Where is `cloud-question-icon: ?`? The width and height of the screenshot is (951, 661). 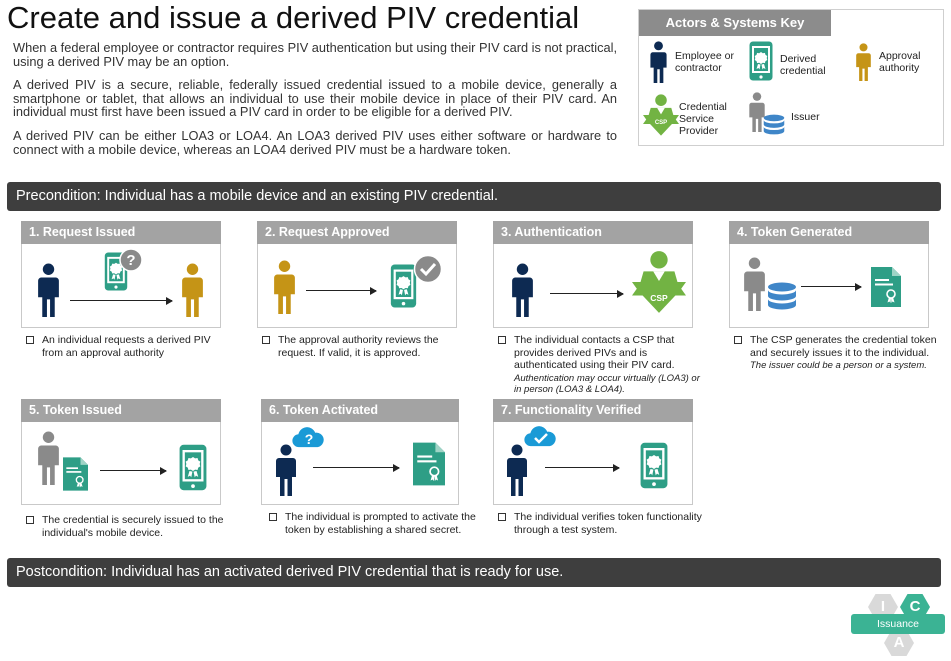
cloud-question-icon: ? is located at coordinates (308, 437).